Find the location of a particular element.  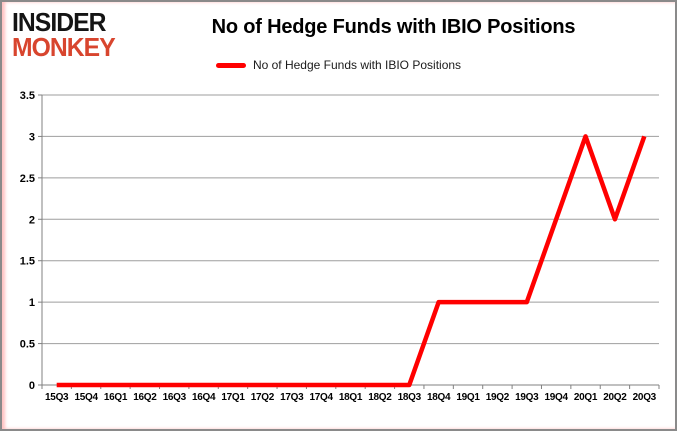

insider-monkey-logo: INSIDER MONKEY is located at coordinates (66, 34).